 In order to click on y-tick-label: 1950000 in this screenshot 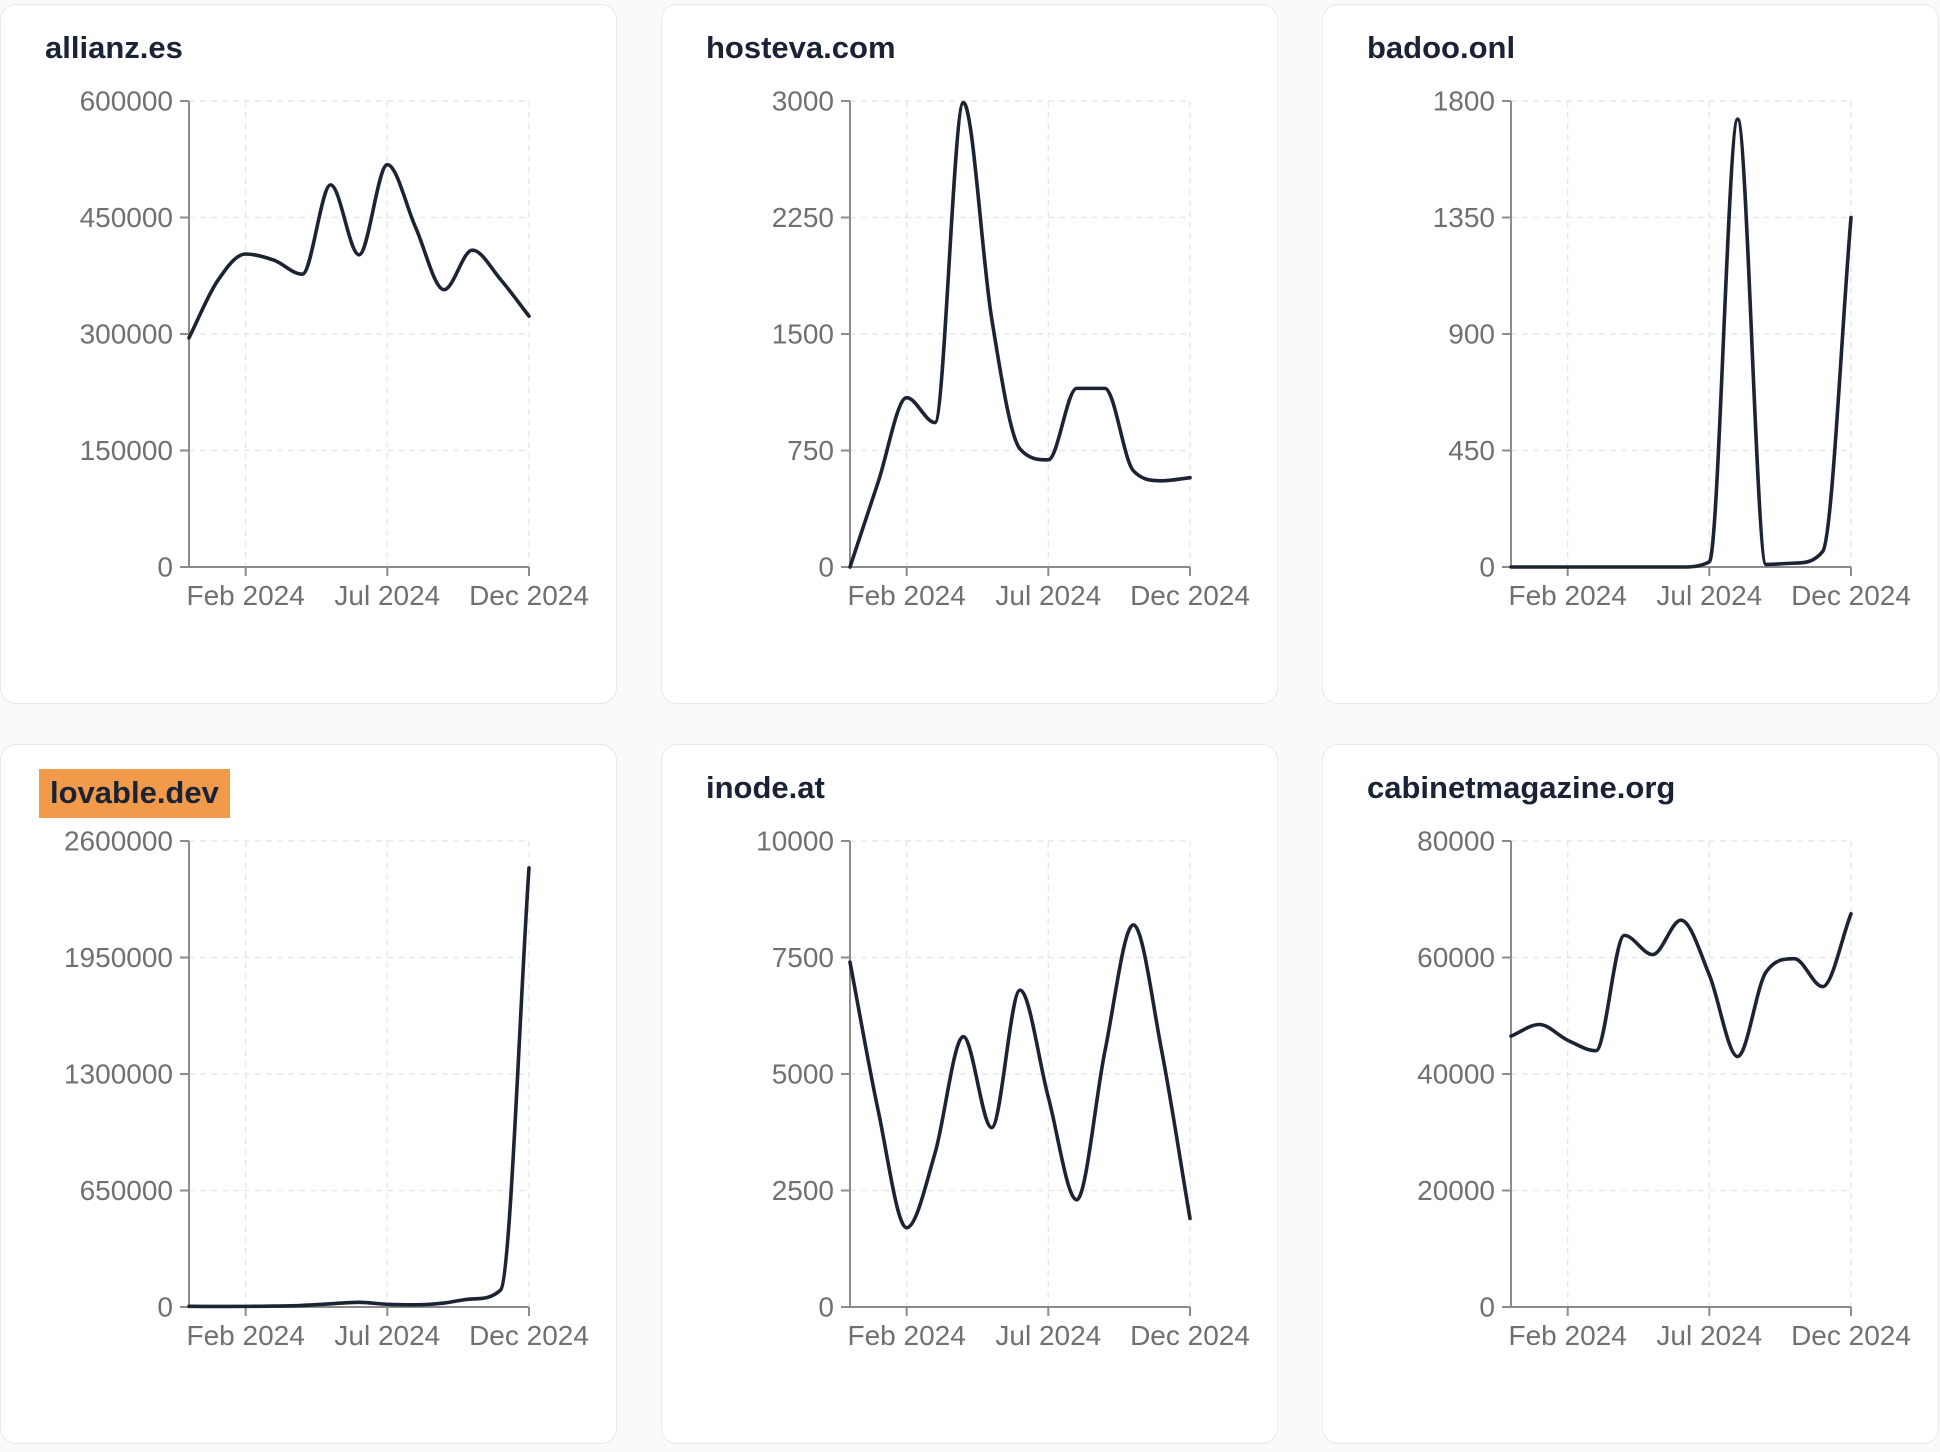, I will do `click(118, 957)`.